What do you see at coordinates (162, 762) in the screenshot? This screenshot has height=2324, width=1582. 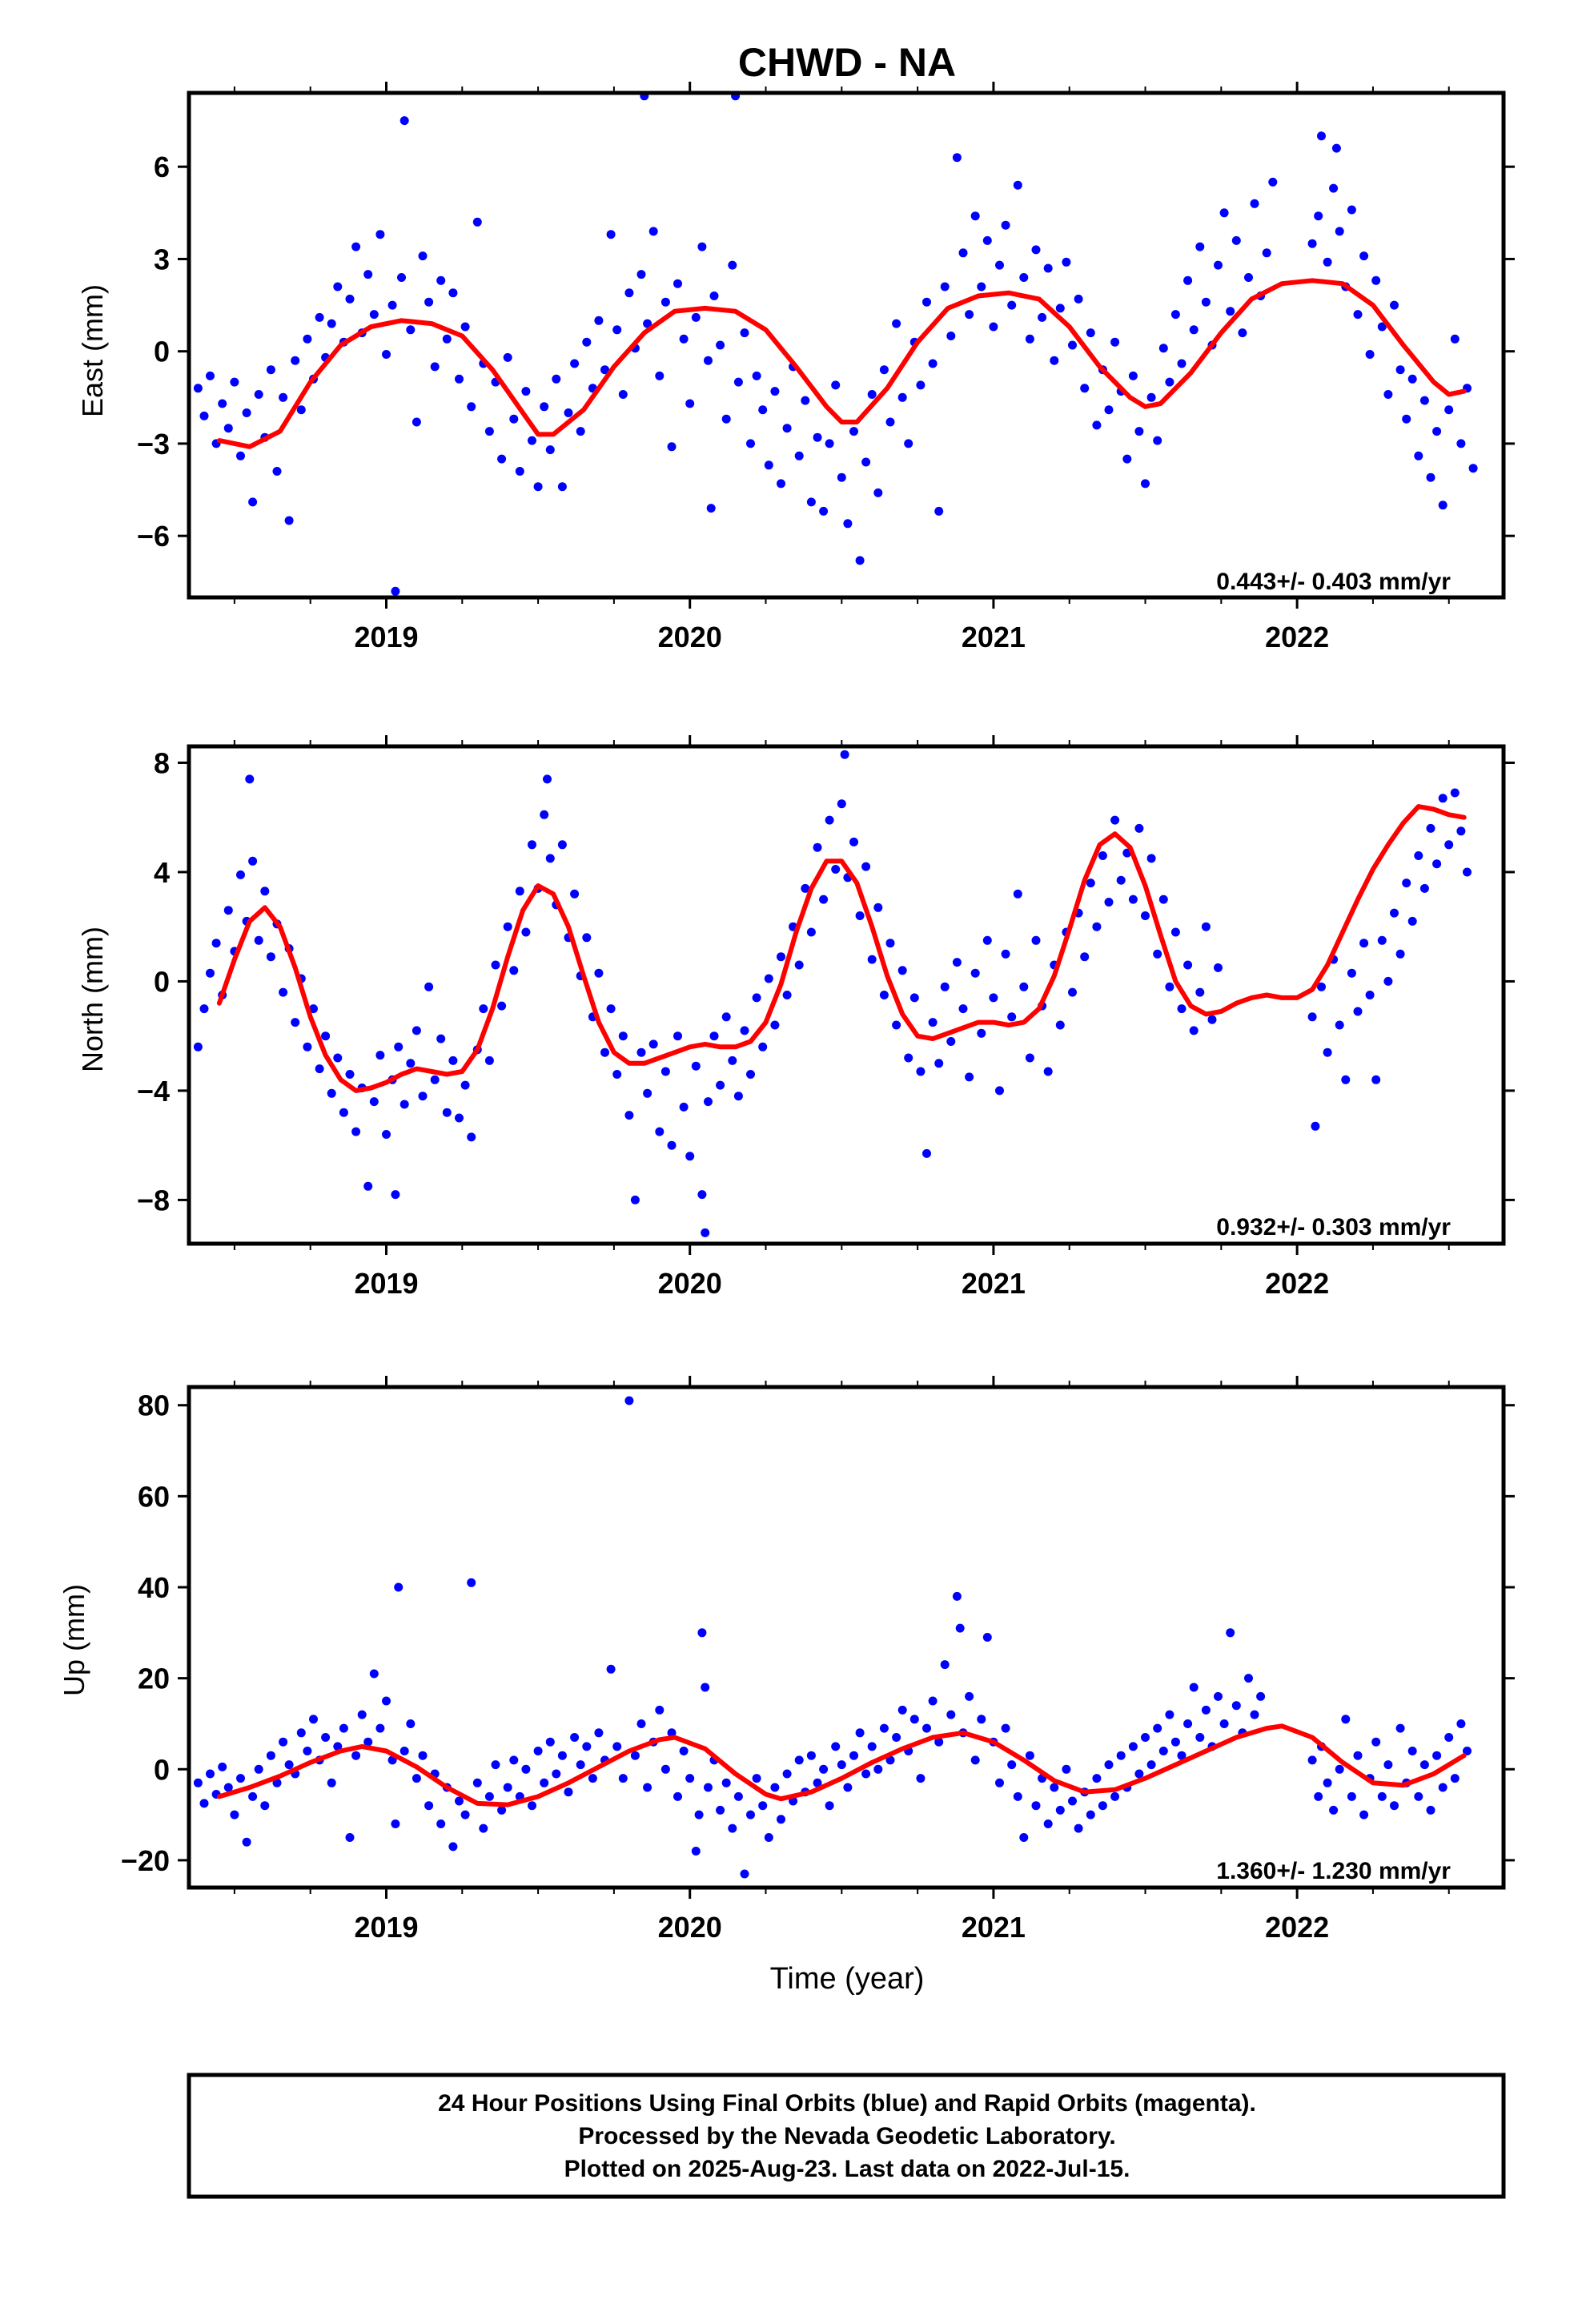 I see `y-tick-label: 8` at bounding box center [162, 762].